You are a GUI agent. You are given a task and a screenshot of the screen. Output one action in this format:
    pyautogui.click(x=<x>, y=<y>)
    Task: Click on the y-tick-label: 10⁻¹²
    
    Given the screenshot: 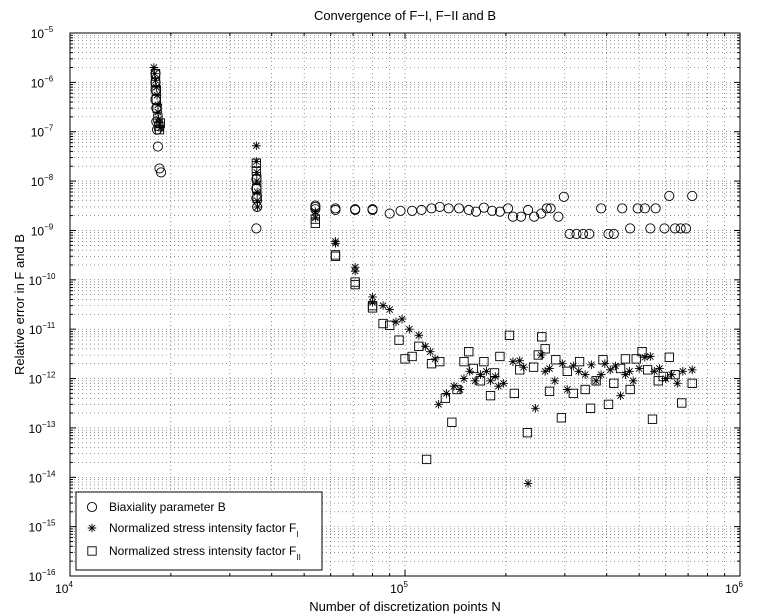 What is the action you would take?
    pyautogui.click(x=42, y=379)
    